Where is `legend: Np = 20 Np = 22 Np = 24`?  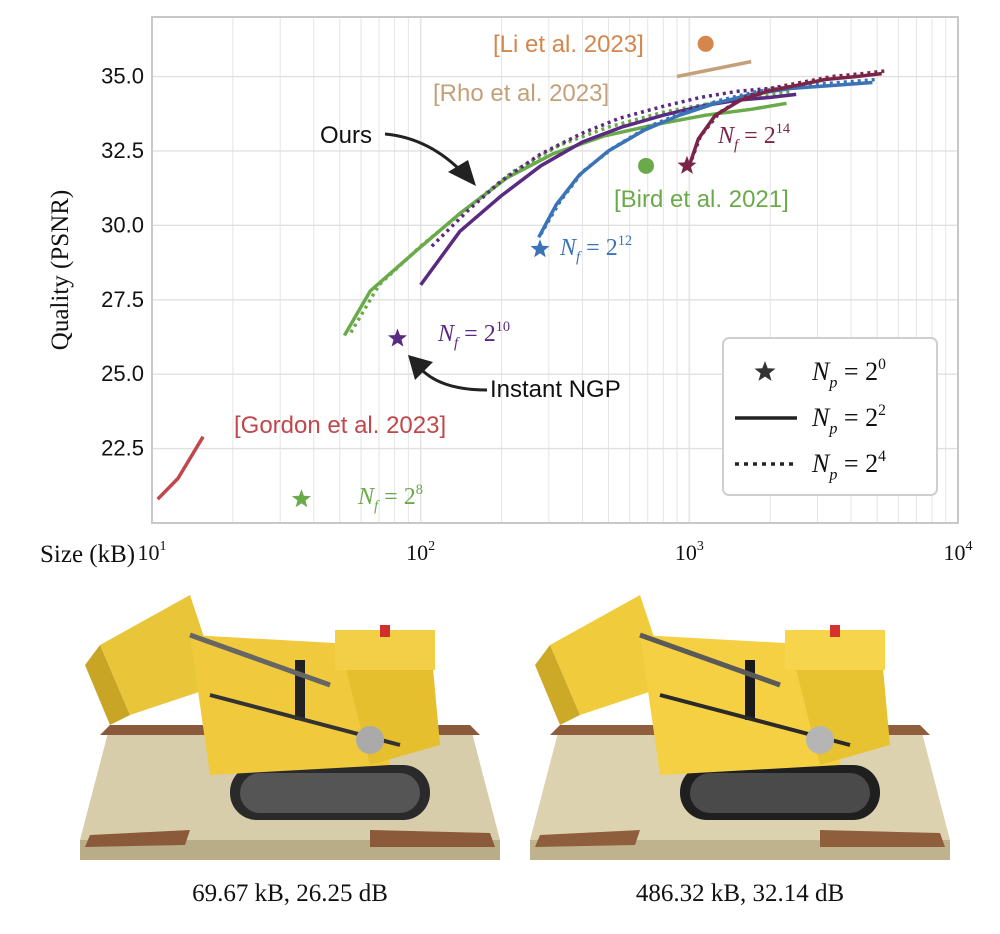
legend: Np = 20 Np = 22 Np = 24 is located at coordinates (830, 416).